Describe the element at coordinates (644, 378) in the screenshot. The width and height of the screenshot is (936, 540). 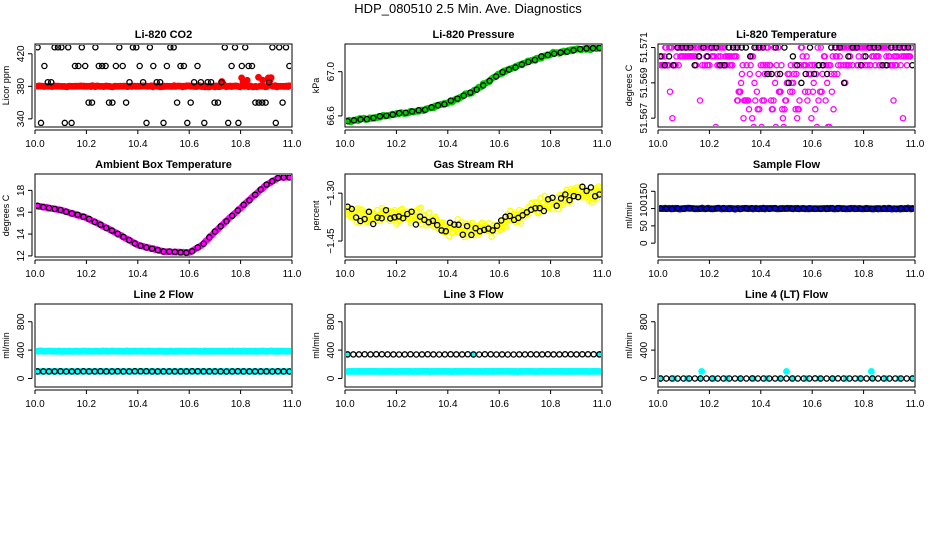
I see `y-tick-label: 0` at that location.